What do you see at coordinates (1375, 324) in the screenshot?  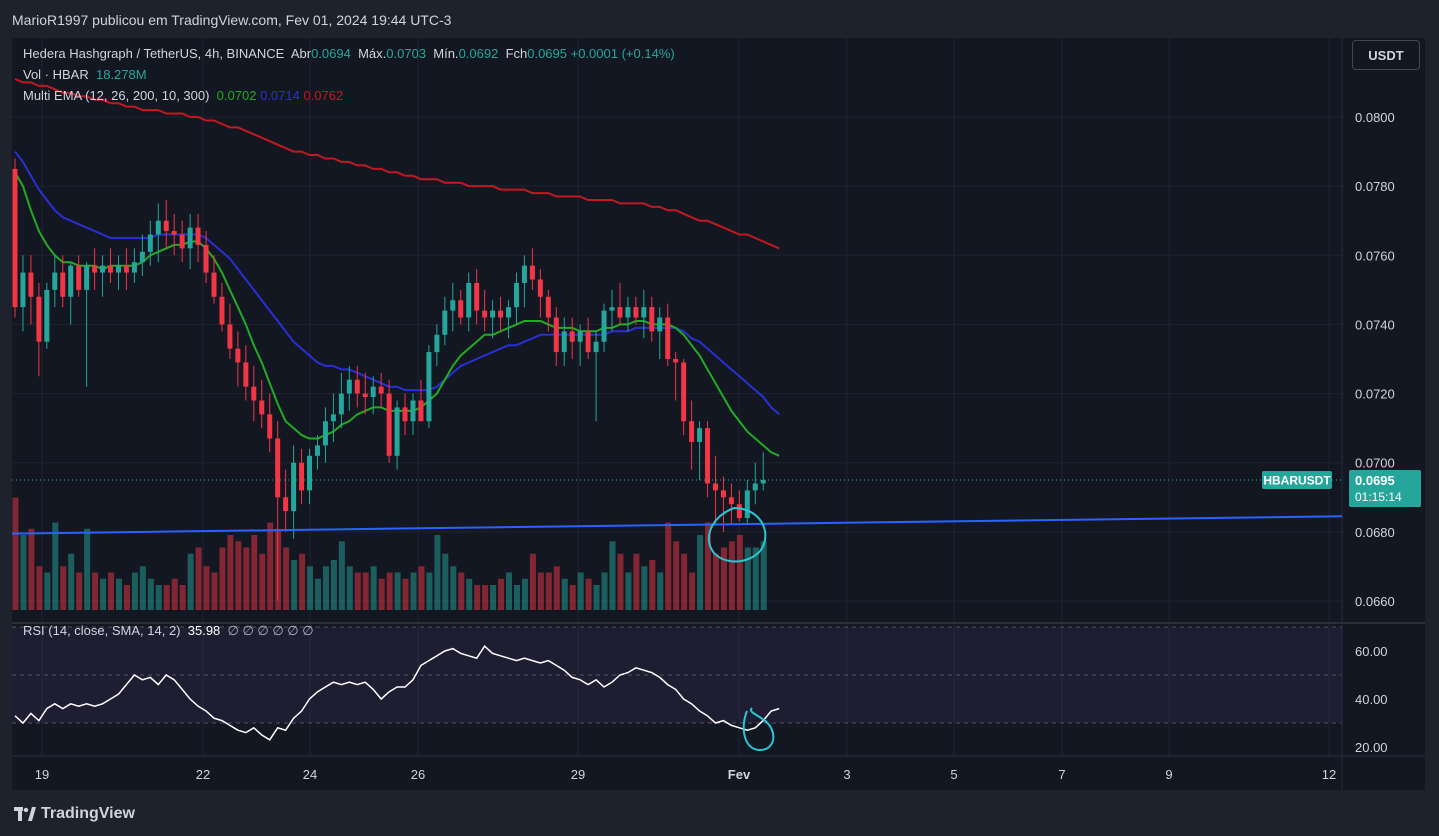 I see `price-tick-label: 0.0740` at bounding box center [1375, 324].